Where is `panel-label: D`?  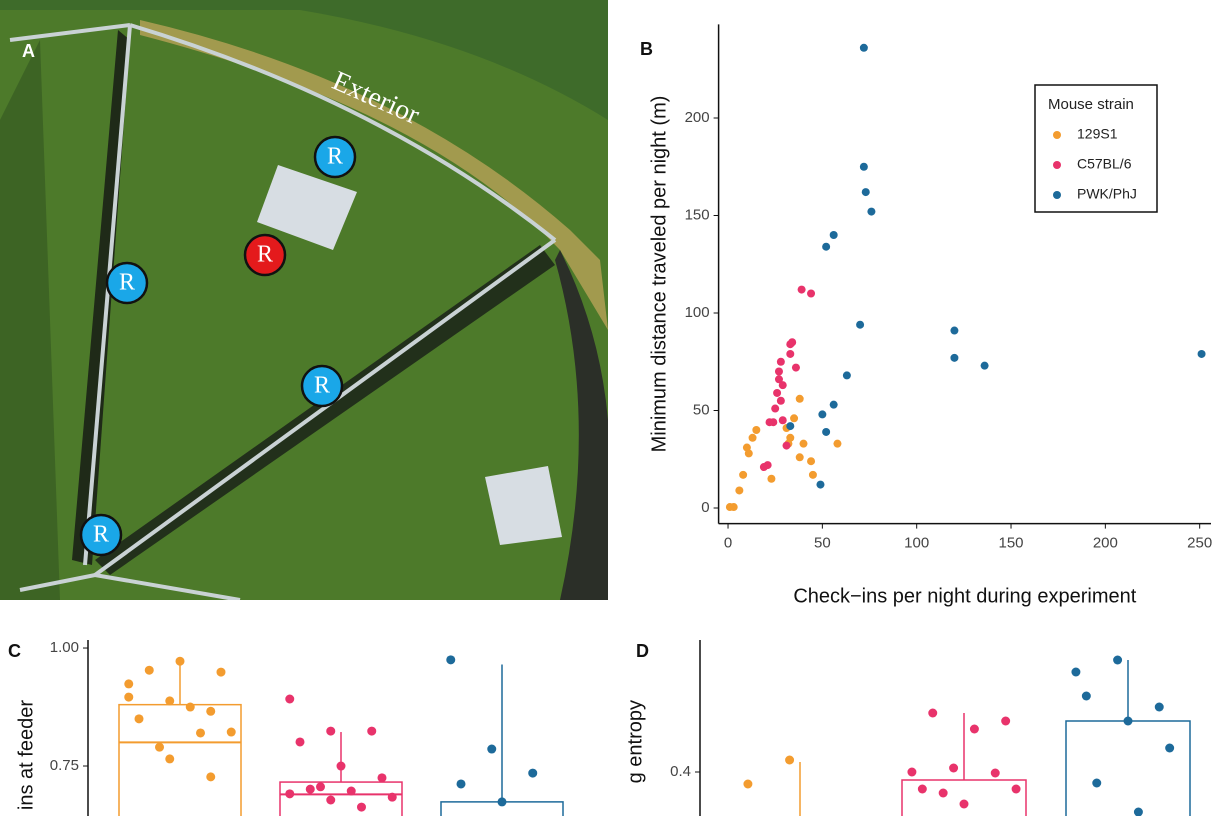
panel-label: D is located at coordinates (642, 651).